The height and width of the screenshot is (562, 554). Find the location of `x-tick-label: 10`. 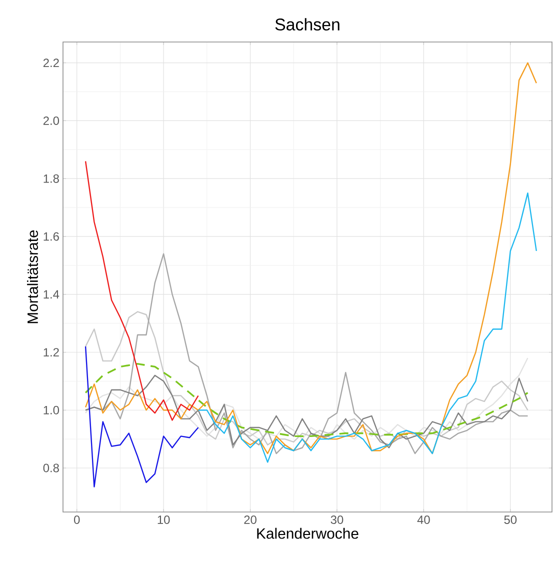

x-tick-label: 10 is located at coordinates (164, 520).